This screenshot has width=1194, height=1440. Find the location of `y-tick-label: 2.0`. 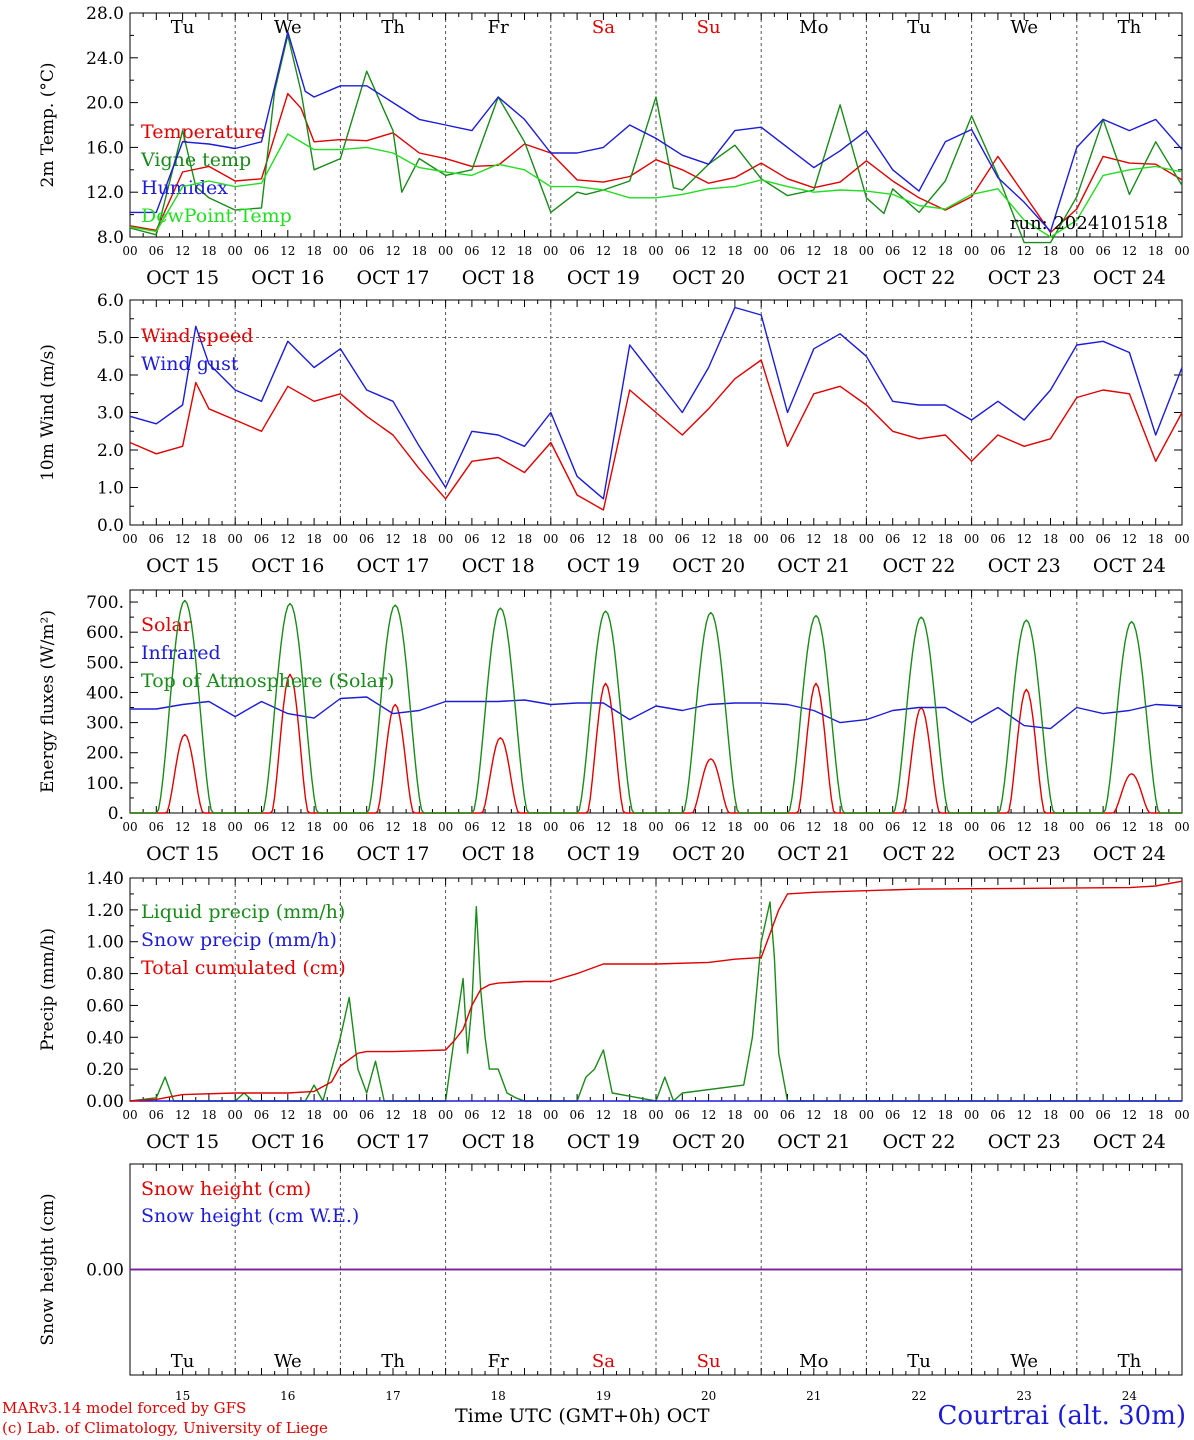

y-tick-label: 2.0 is located at coordinates (110, 451).